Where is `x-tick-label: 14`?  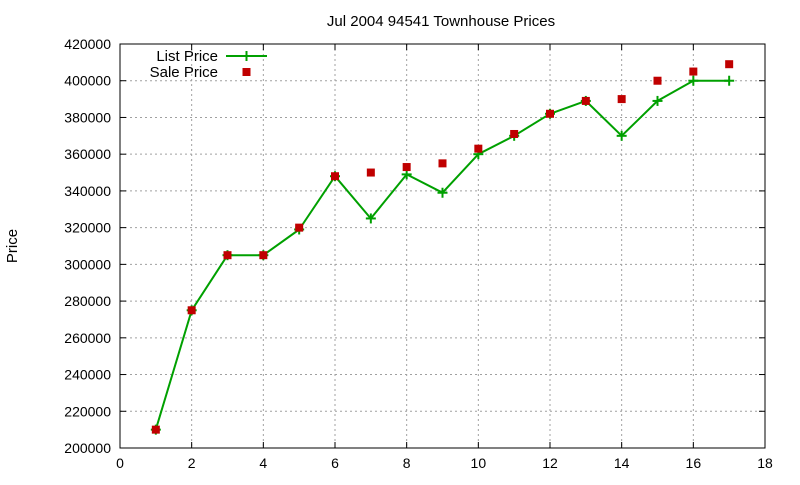
x-tick-label: 14 is located at coordinates (622, 463).